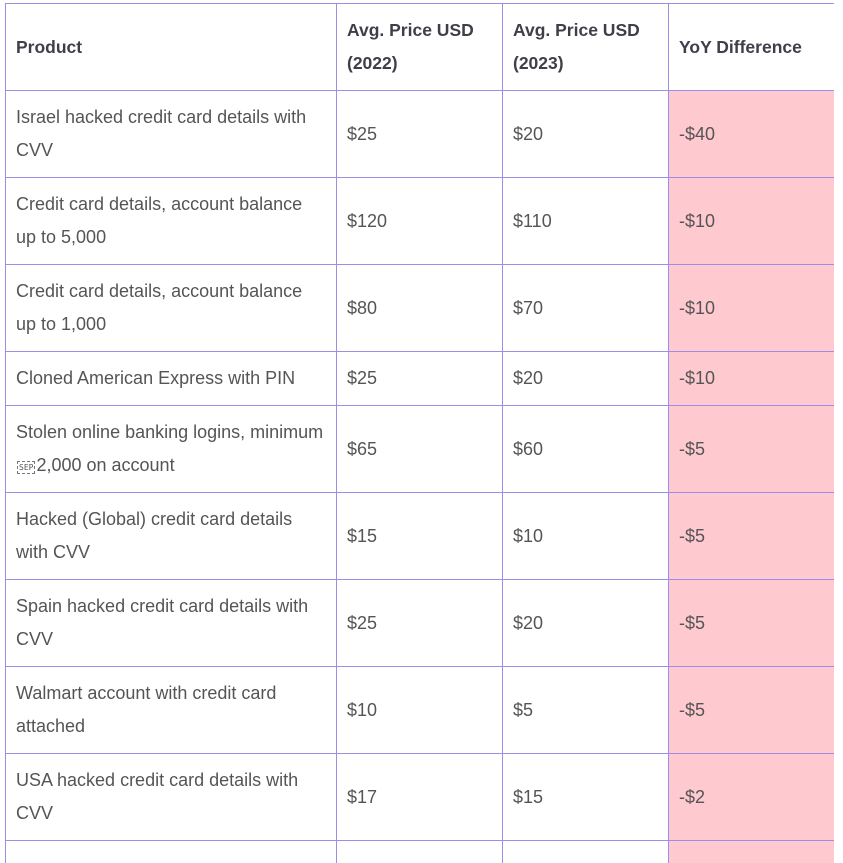 The width and height of the screenshot is (843, 863). Describe the element at coordinates (586, 797) in the screenshot. I see `price-2023-cell: $15` at that location.